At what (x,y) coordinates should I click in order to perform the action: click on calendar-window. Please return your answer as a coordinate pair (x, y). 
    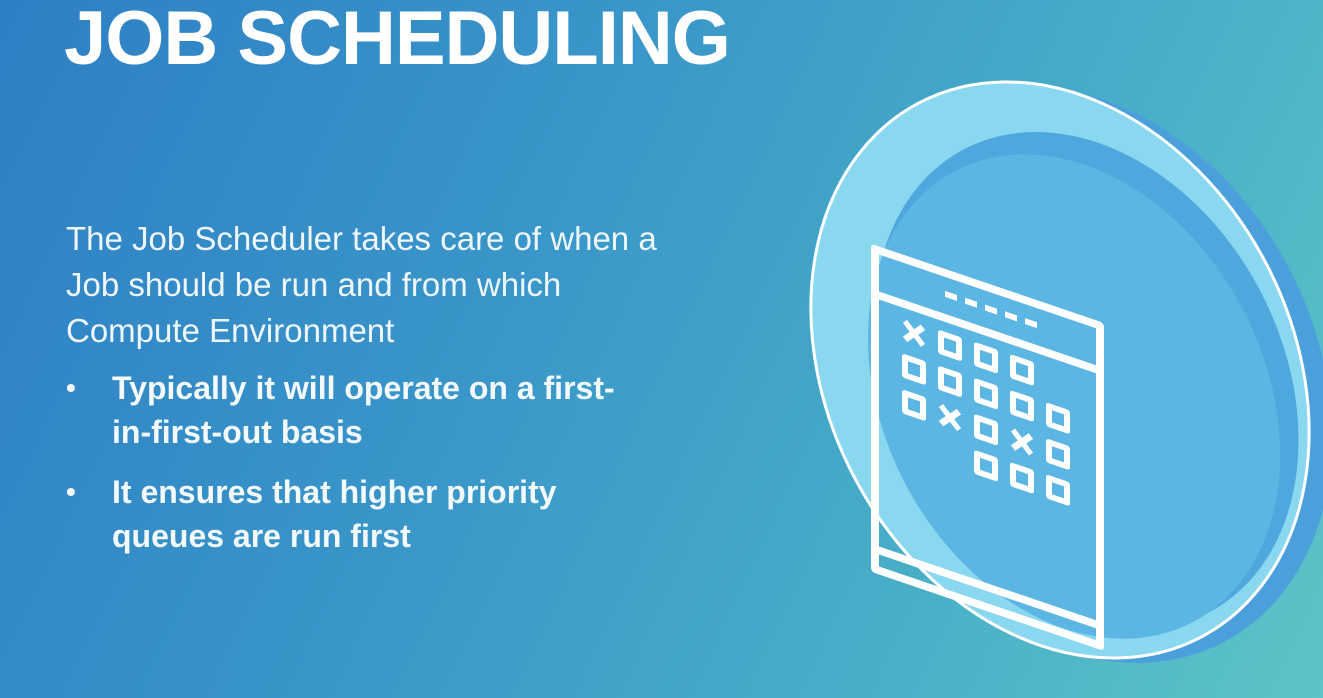
    Looking at the image, I should click on (987, 447).